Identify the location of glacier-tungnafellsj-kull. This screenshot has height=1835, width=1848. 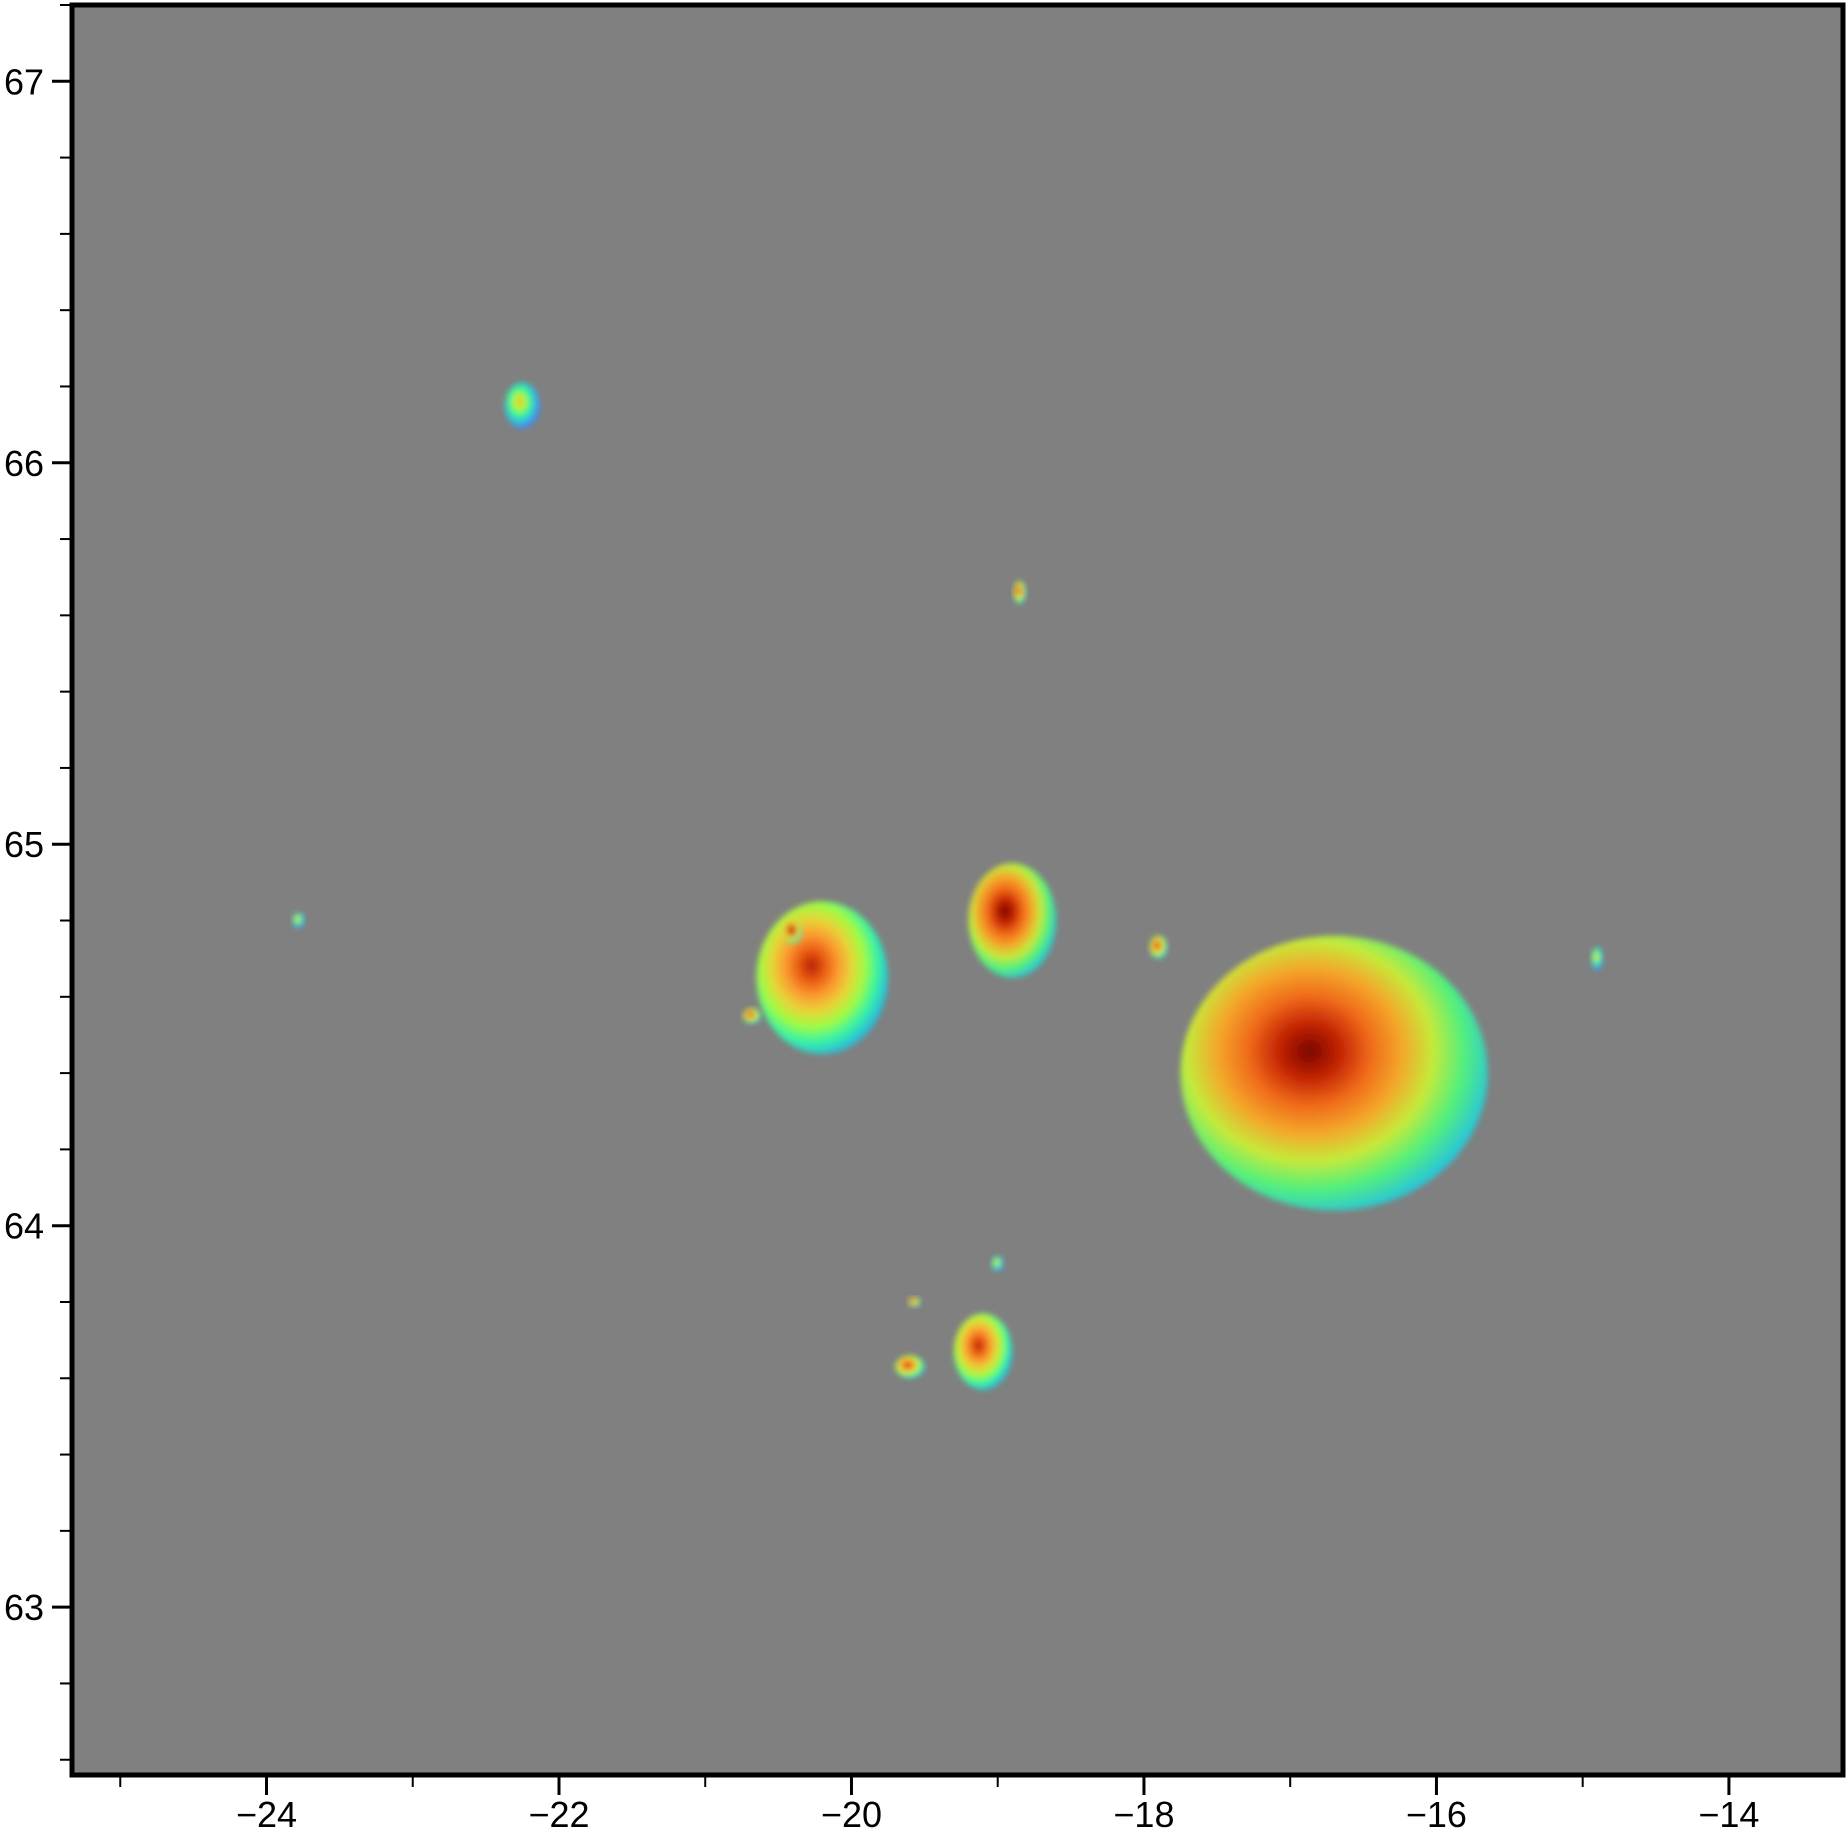
(1158, 947).